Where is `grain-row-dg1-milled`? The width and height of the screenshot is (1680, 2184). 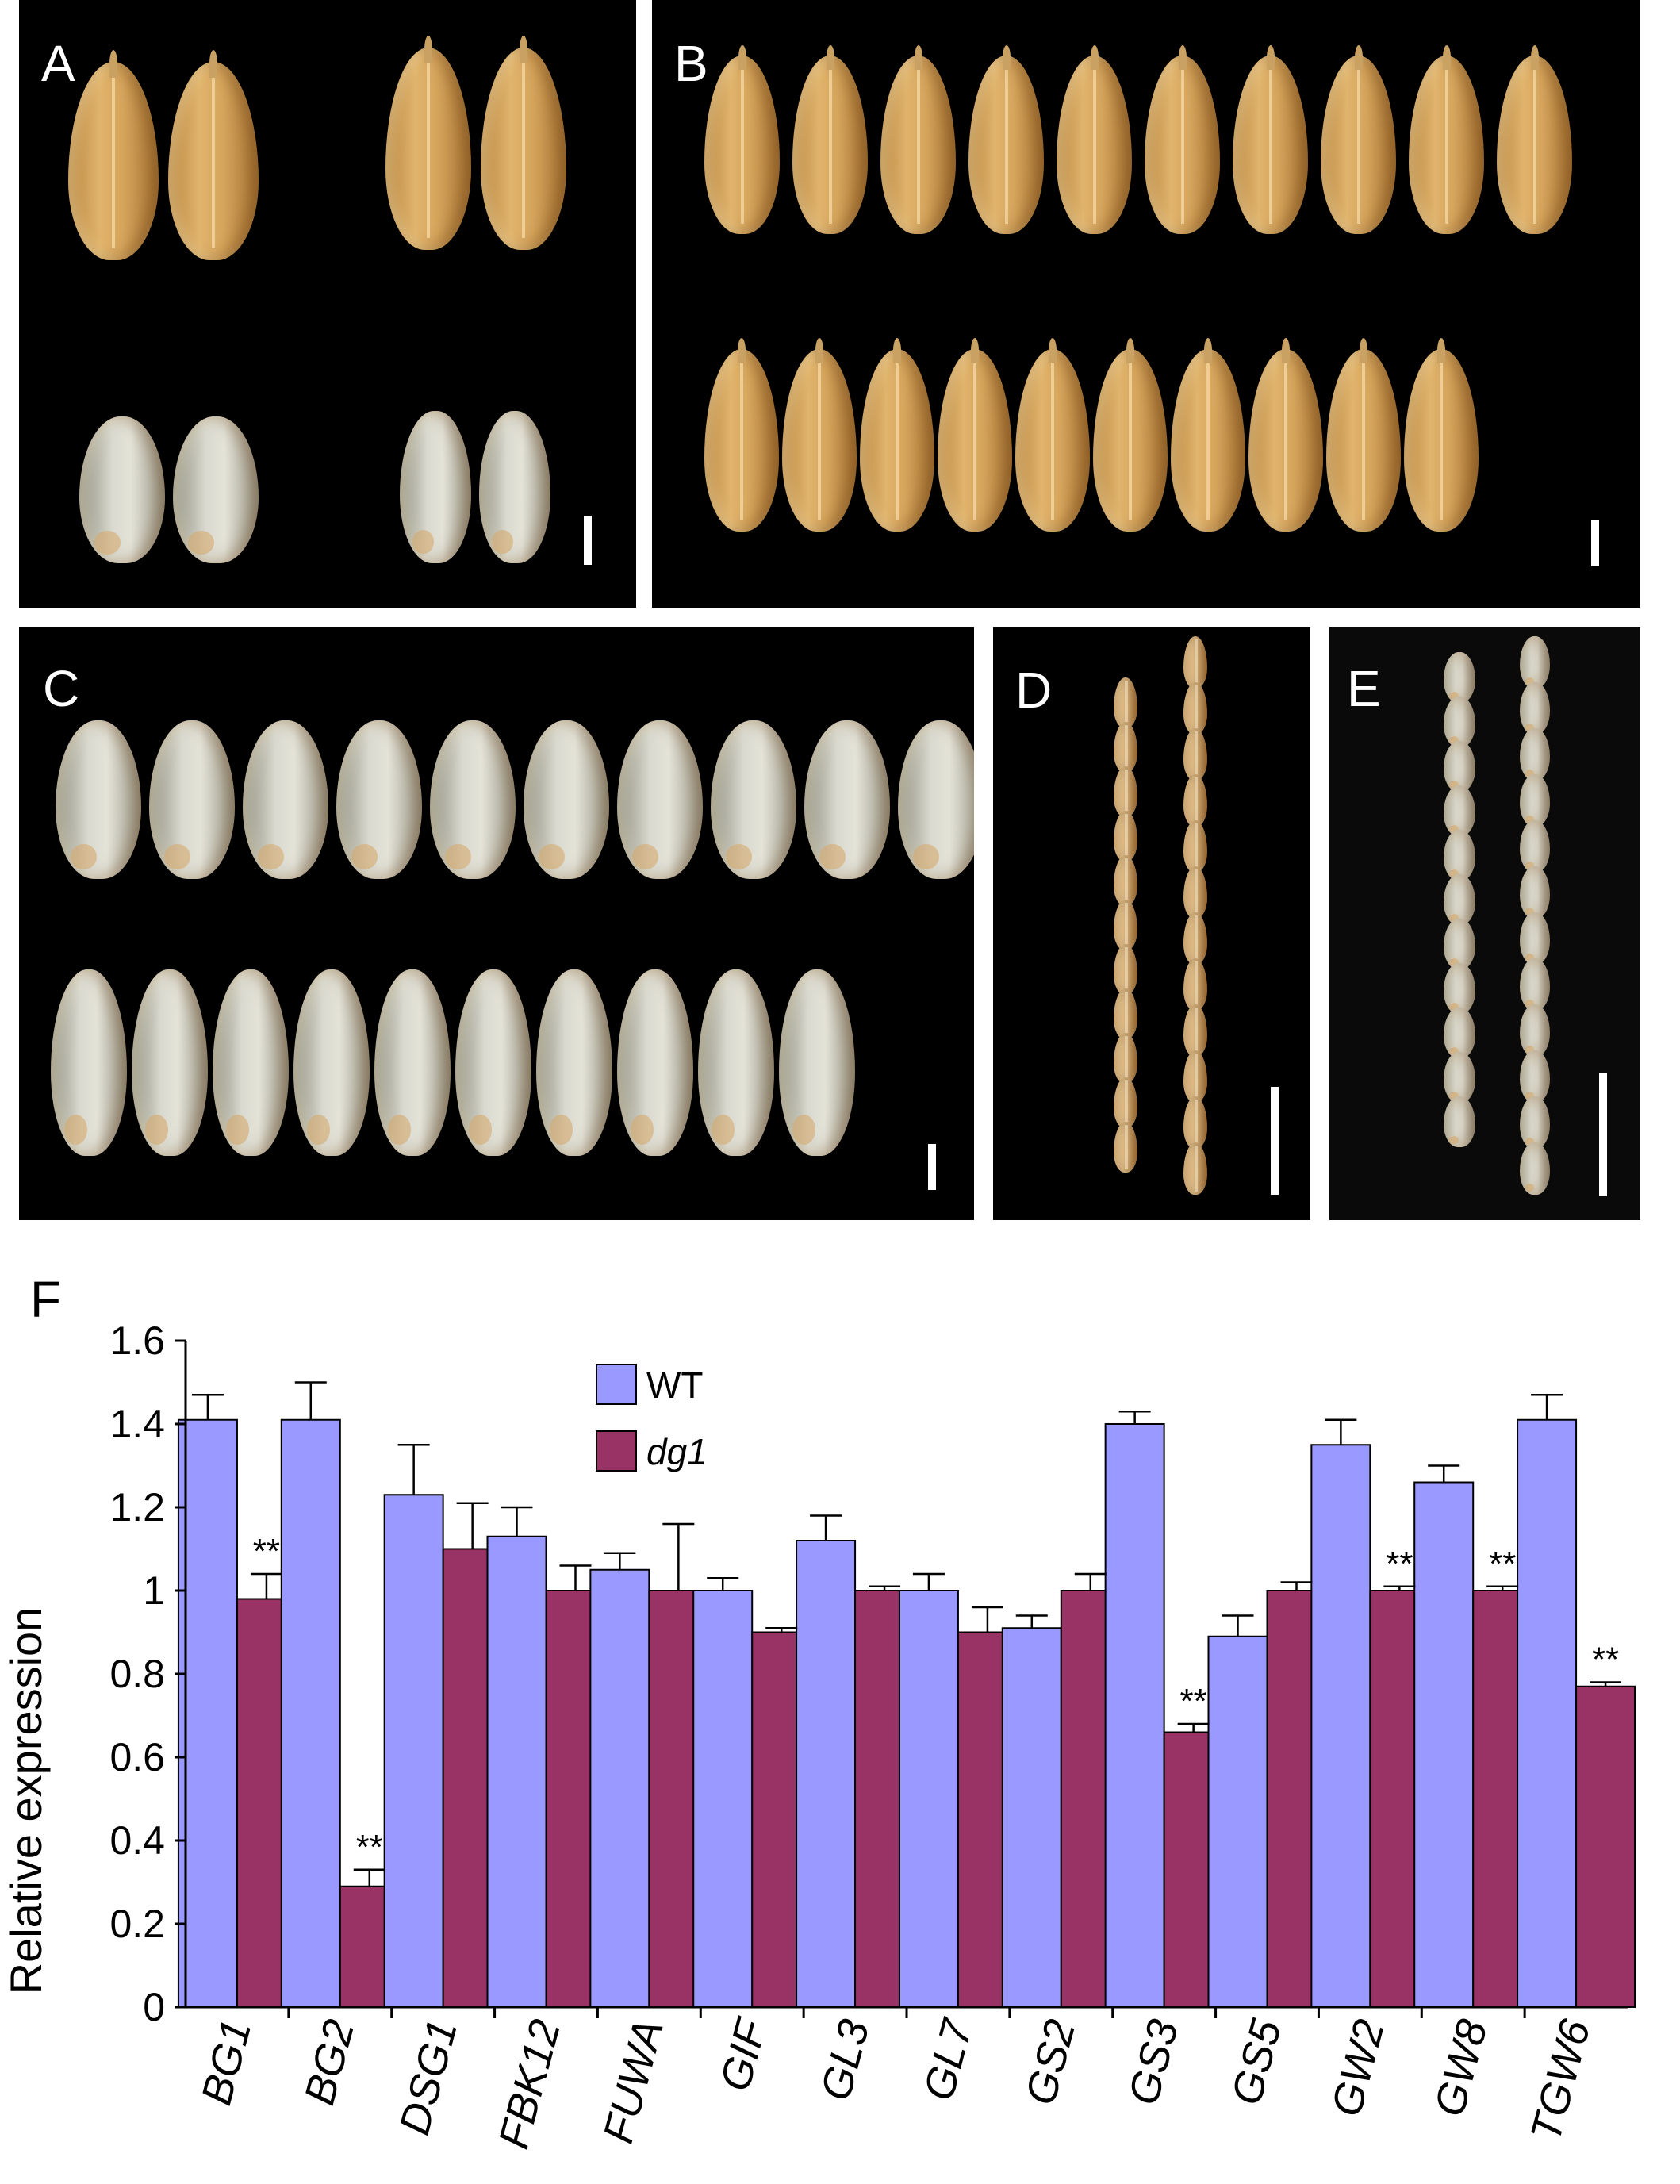 grain-row-dg1-milled is located at coordinates (453, 1062).